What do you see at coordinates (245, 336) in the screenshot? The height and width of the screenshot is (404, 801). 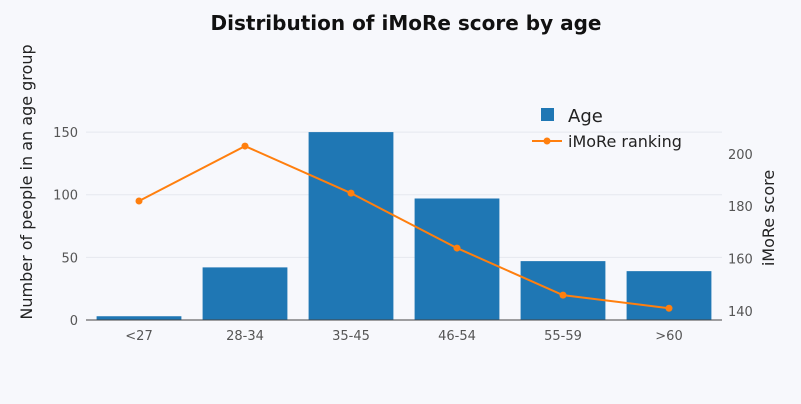 I see `x-tick-28-34: 28-34` at bounding box center [245, 336].